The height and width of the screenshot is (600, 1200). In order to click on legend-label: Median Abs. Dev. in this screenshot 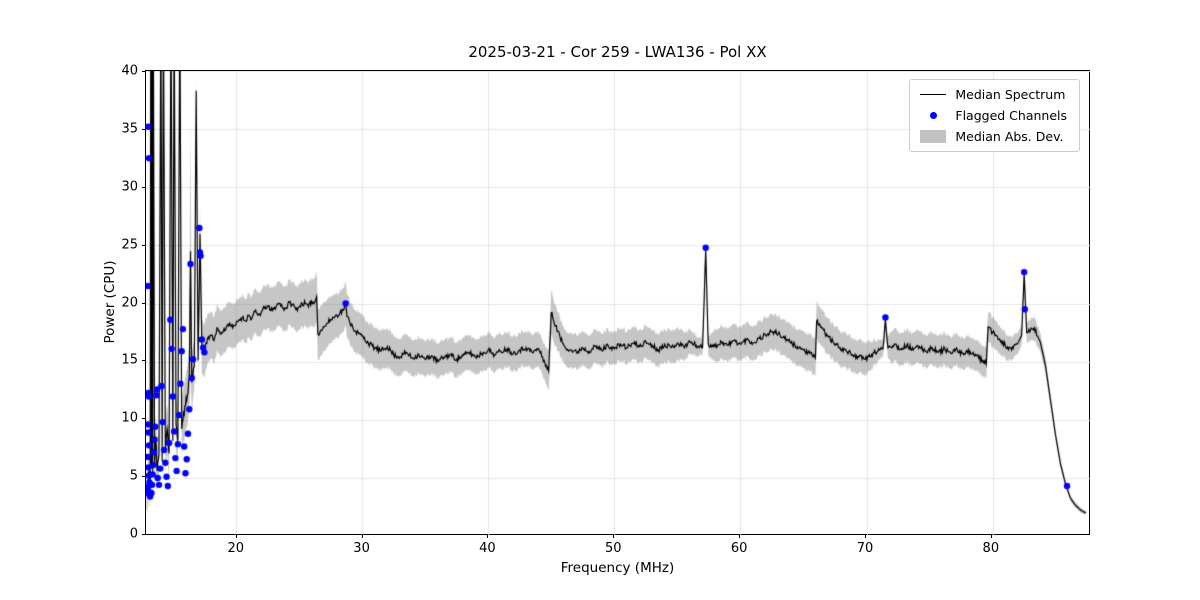, I will do `click(1009, 136)`.